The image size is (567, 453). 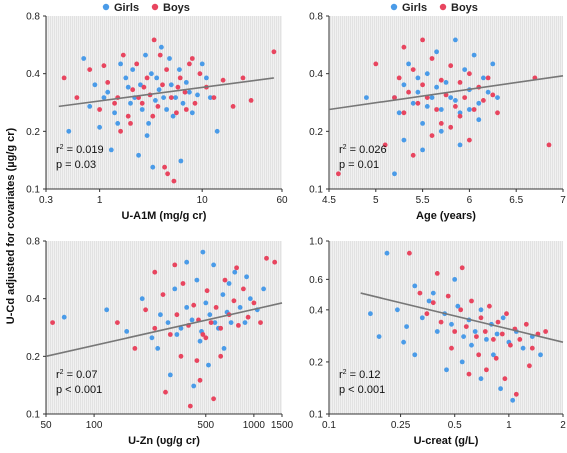 I want to click on x-axis-label: U-creat (g/L), so click(x=446, y=441).